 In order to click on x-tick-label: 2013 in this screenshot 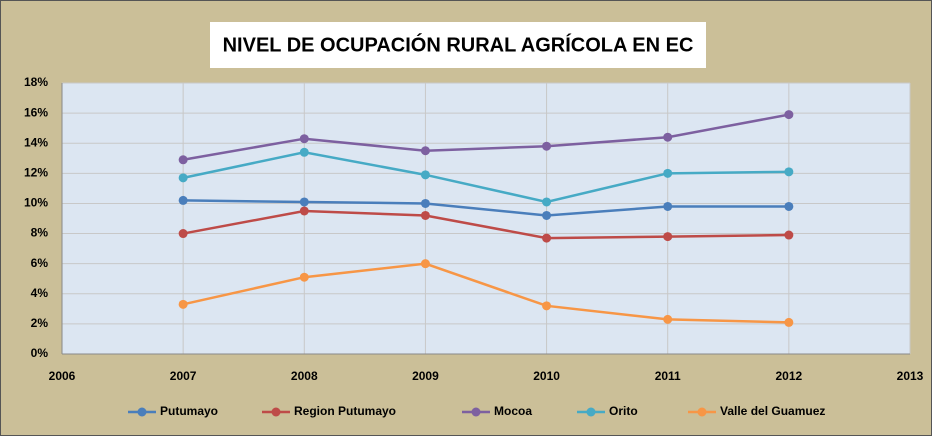, I will do `click(910, 376)`.